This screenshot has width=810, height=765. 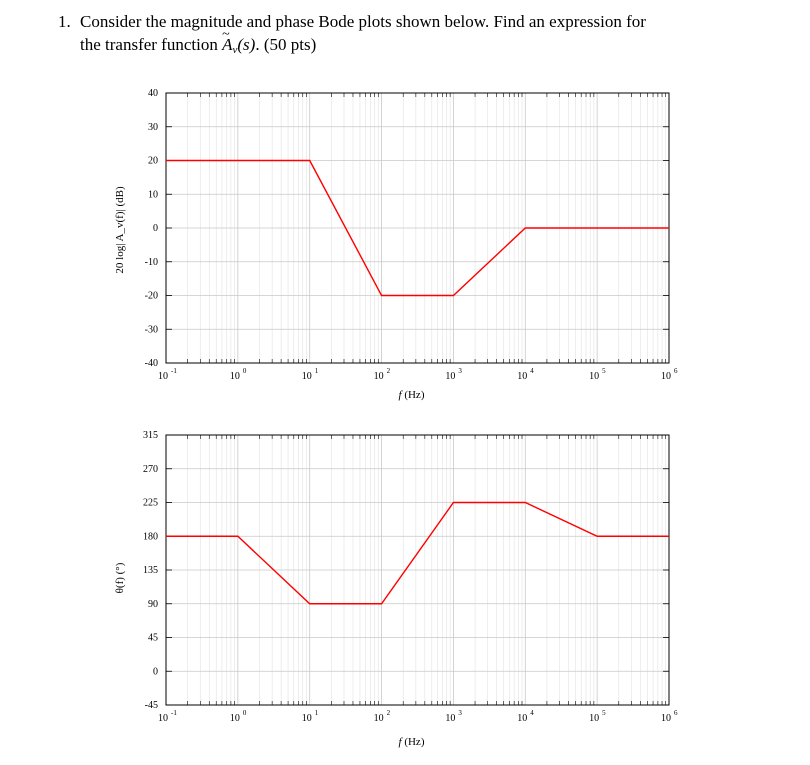 What do you see at coordinates (151, 44) in the screenshot?
I see `question-line-2-prefix: the transfer function` at bounding box center [151, 44].